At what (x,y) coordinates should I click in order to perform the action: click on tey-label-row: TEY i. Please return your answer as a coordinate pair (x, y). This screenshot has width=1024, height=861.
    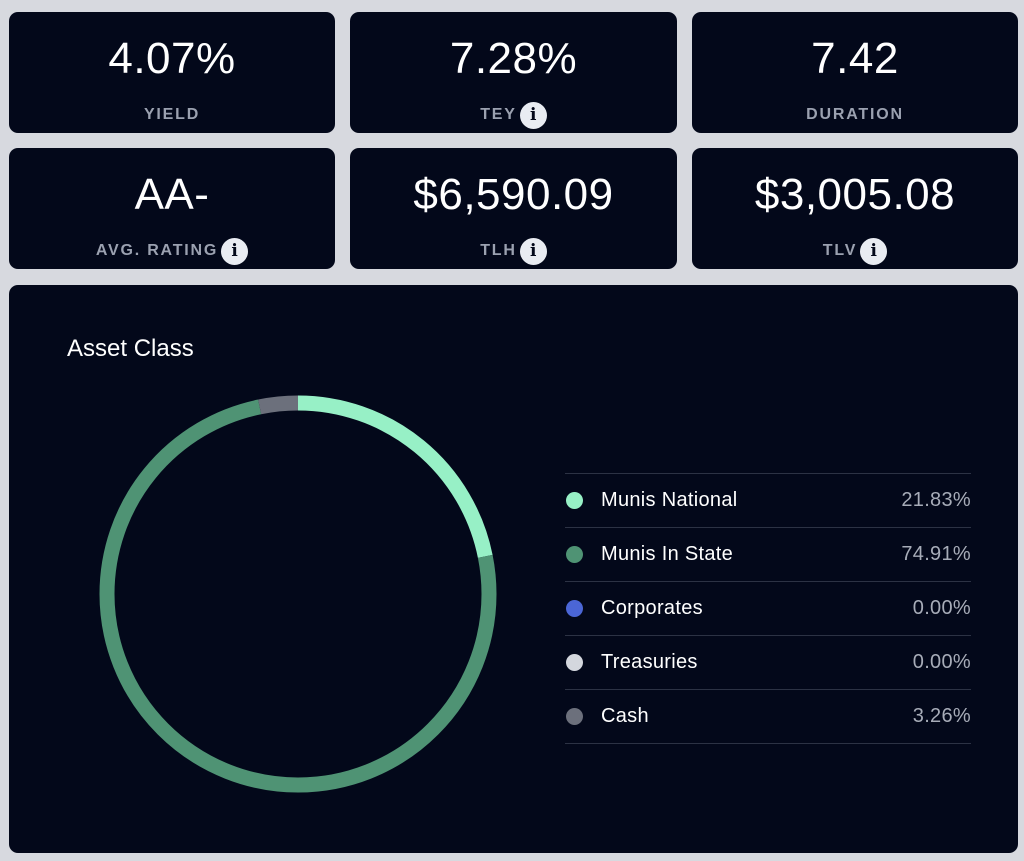
    Looking at the image, I should click on (513, 115).